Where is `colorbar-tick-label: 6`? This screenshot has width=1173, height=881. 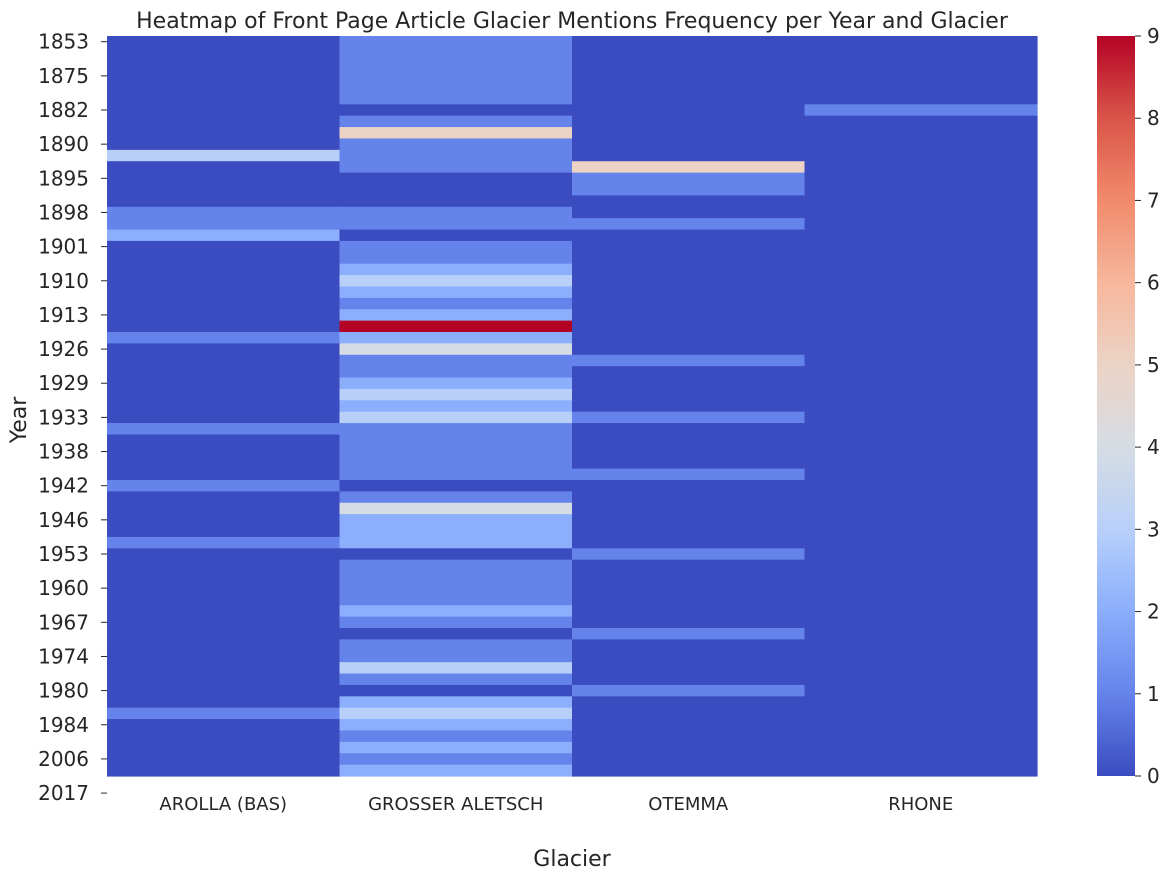 colorbar-tick-label: 6 is located at coordinates (1153, 283).